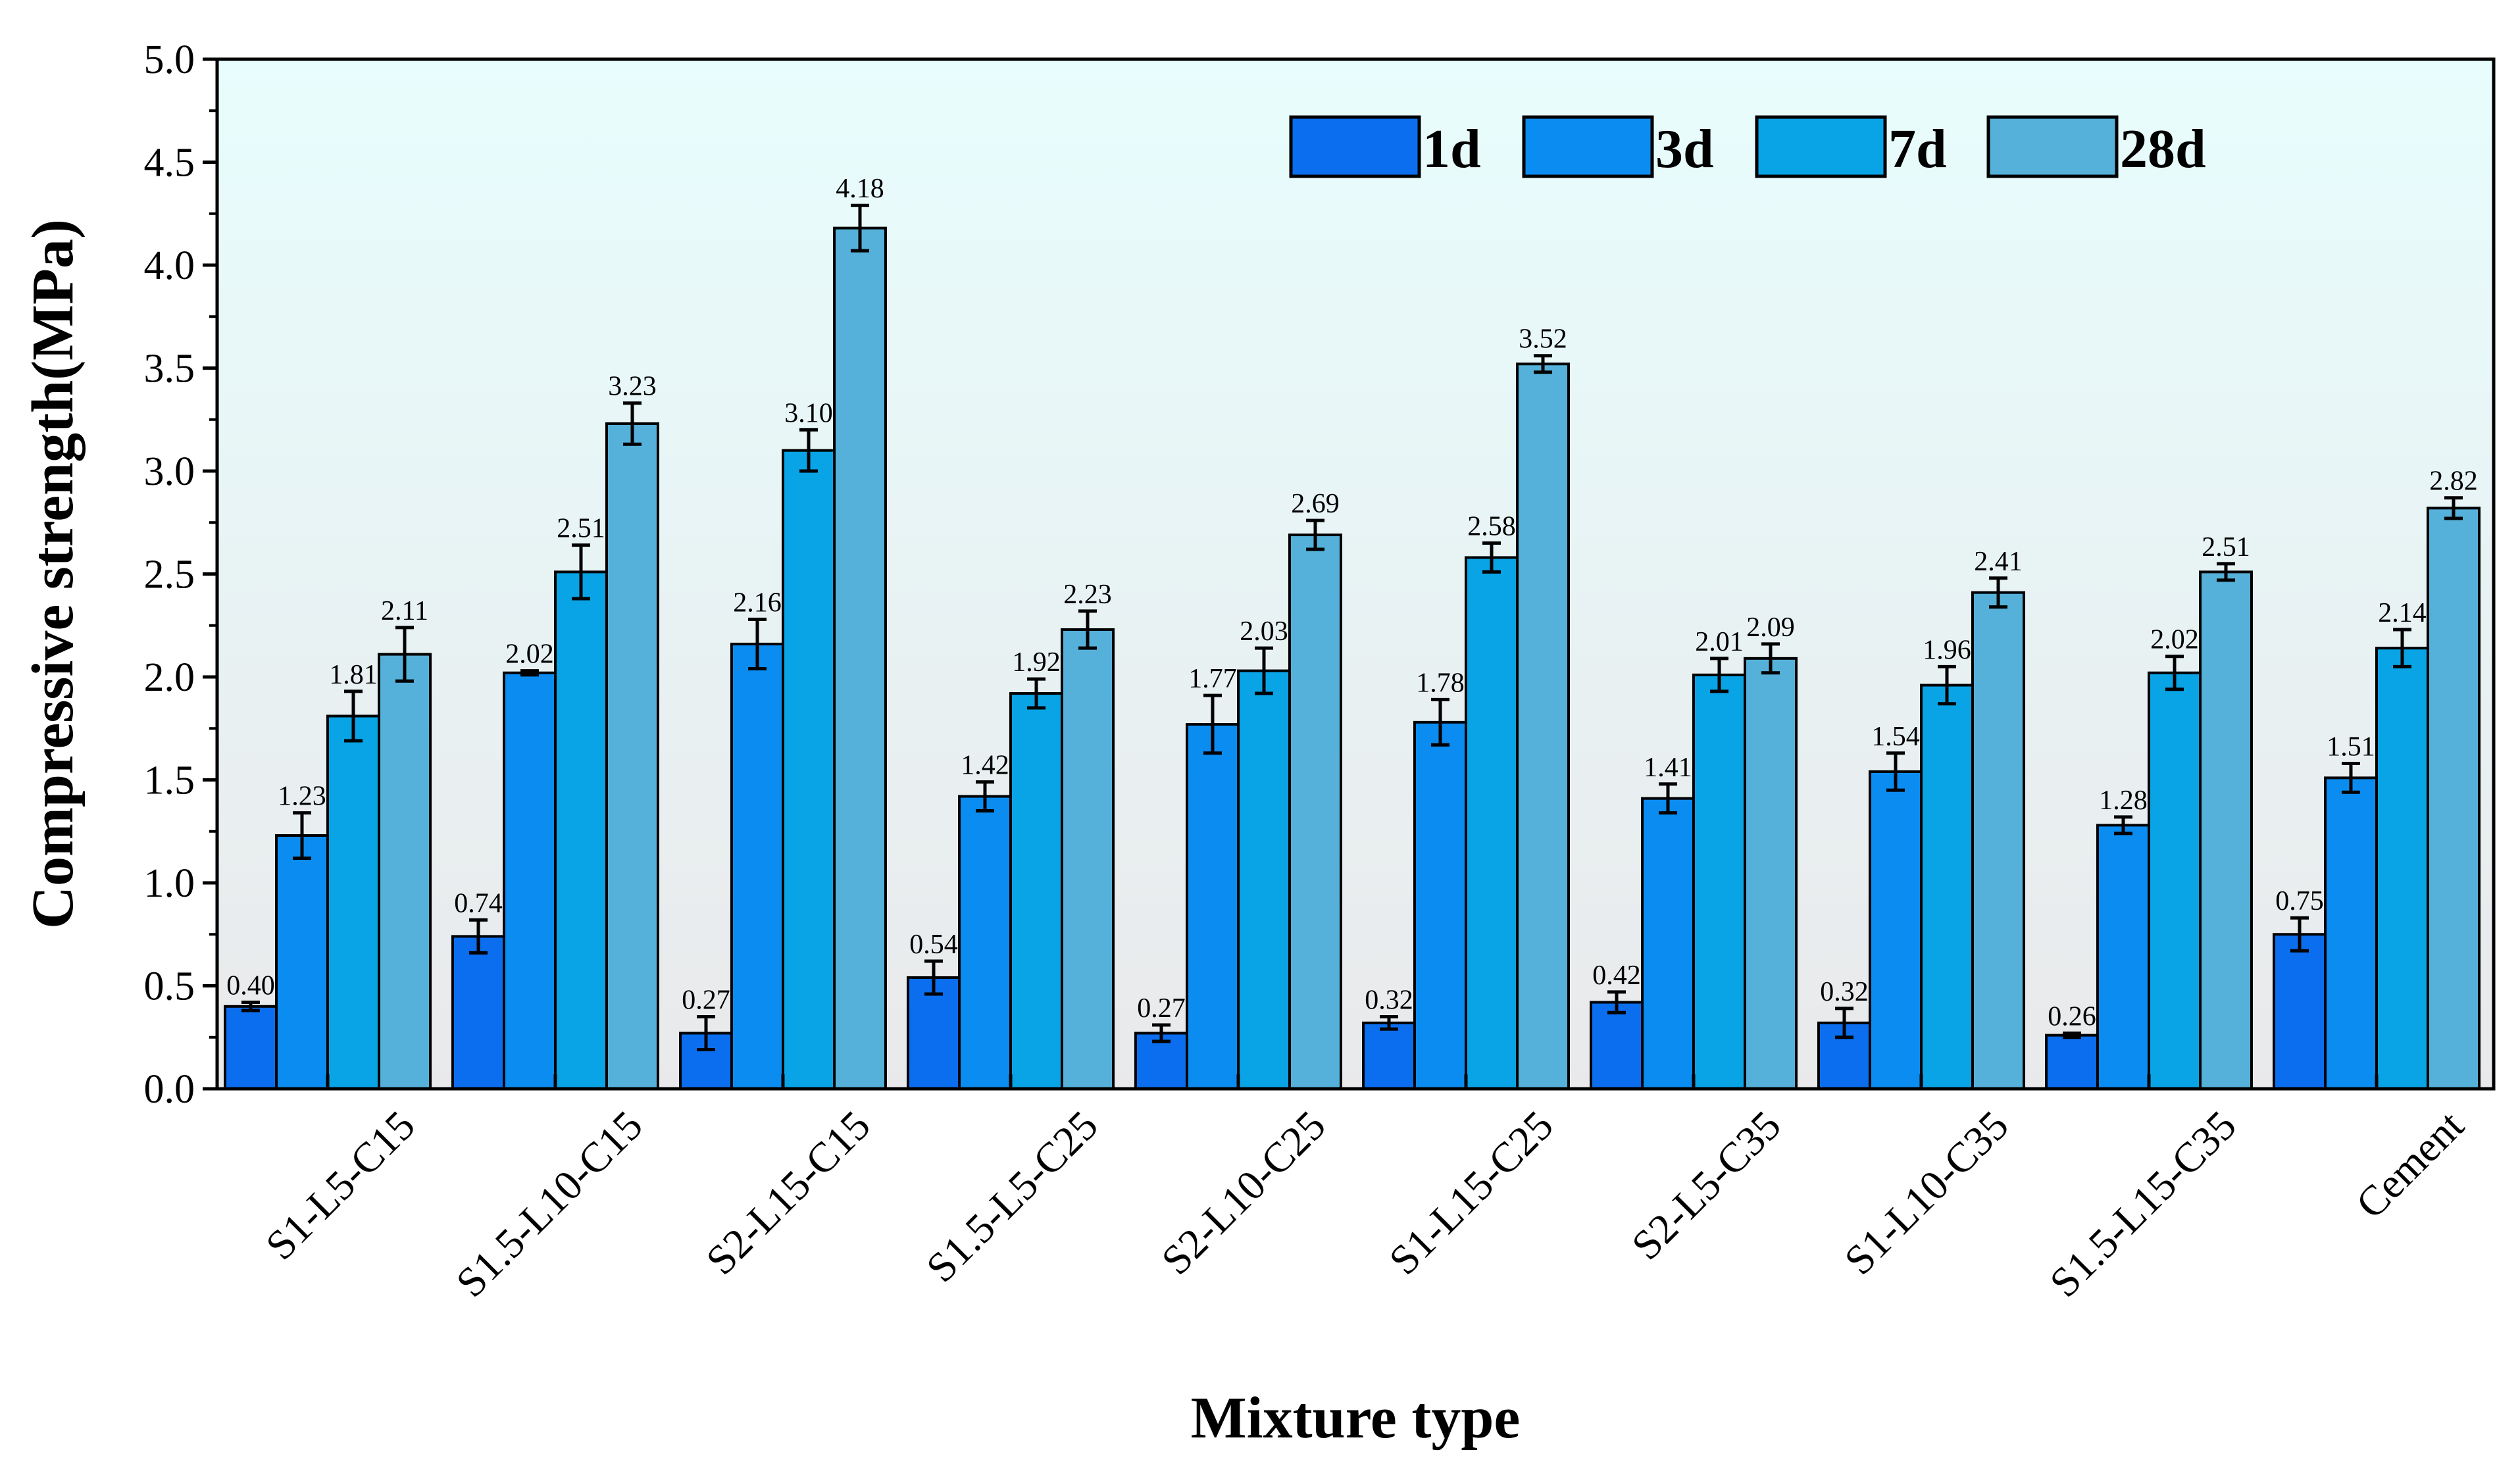  What do you see at coordinates (1719, 881) in the screenshot?
I see `bar-7d-S2-L5-C35` at bounding box center [1719, 881].